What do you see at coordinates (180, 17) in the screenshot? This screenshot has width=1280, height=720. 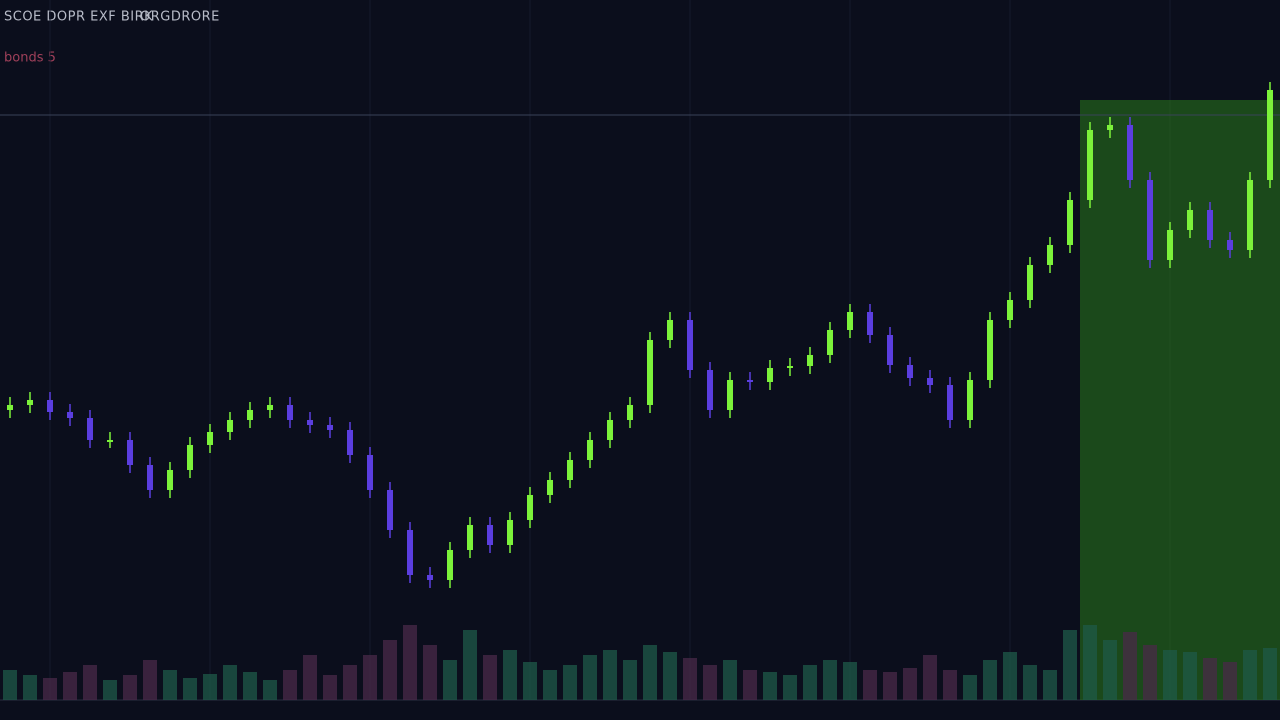 I see `chart-subtitle: ORGDRORE` at bounding box center [180, 17].